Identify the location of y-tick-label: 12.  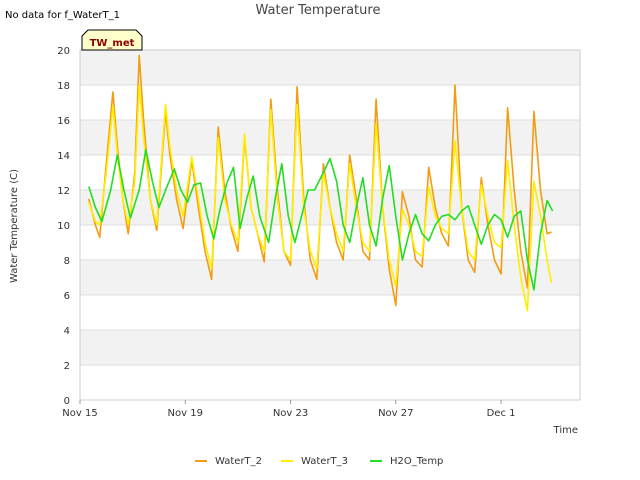
(63, 191).